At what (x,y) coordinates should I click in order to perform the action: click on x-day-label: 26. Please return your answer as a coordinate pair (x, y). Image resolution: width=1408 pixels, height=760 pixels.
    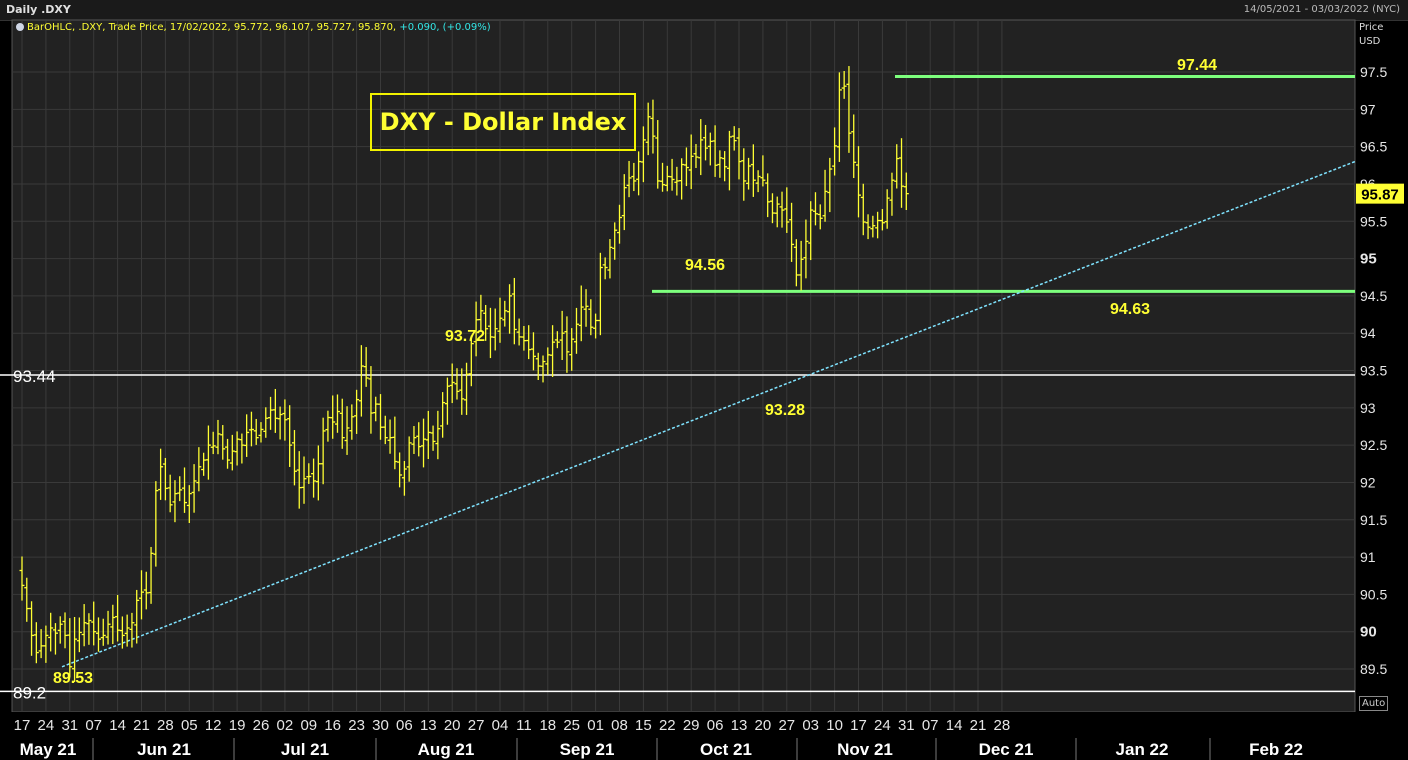
    Looking at the image, I should click on (261, 725).